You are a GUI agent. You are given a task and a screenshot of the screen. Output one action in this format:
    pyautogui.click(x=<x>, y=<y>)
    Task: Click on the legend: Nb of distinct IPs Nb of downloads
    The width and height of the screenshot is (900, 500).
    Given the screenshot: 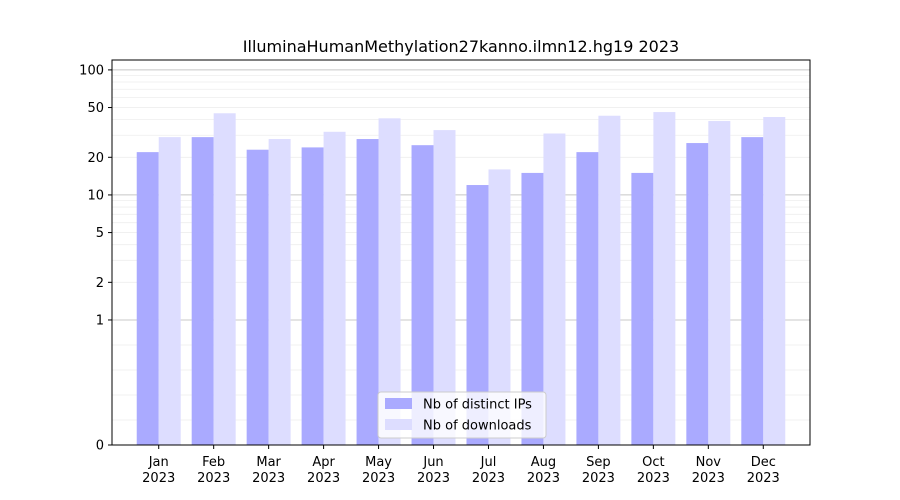 What is the action you would take?
    pyautogui.click(x=462, y=415)
    